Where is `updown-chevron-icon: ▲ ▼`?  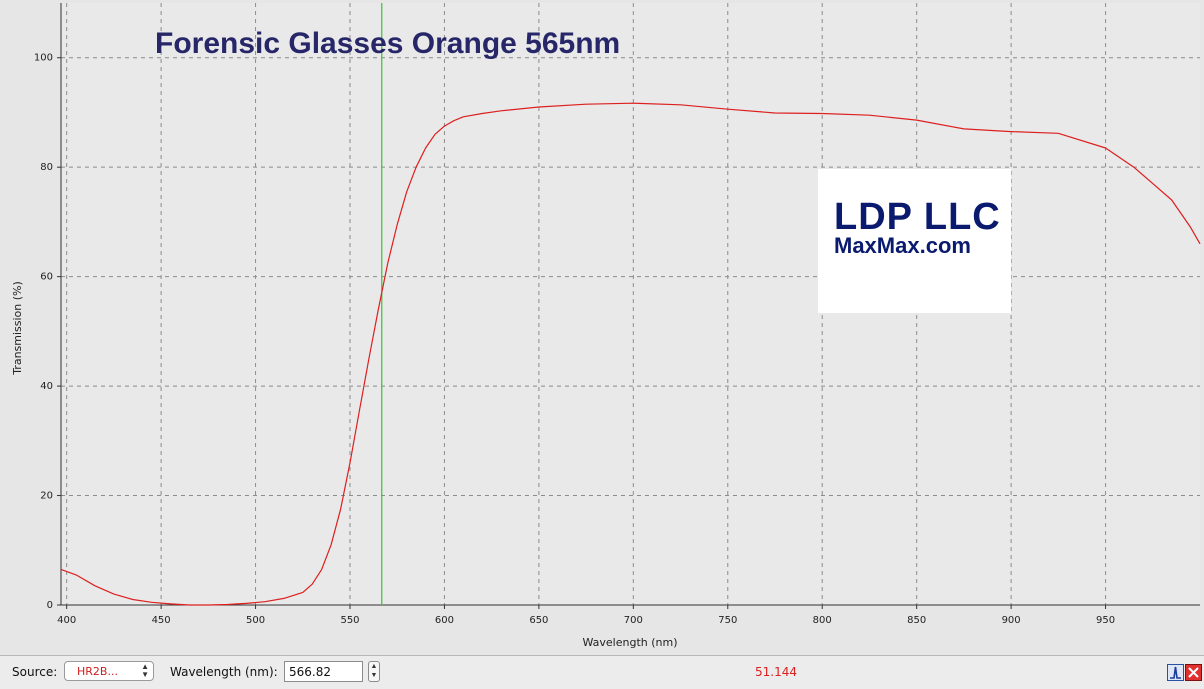
updown-chevron-icon: ▲ ▼ is located at coordinates (145, 670).